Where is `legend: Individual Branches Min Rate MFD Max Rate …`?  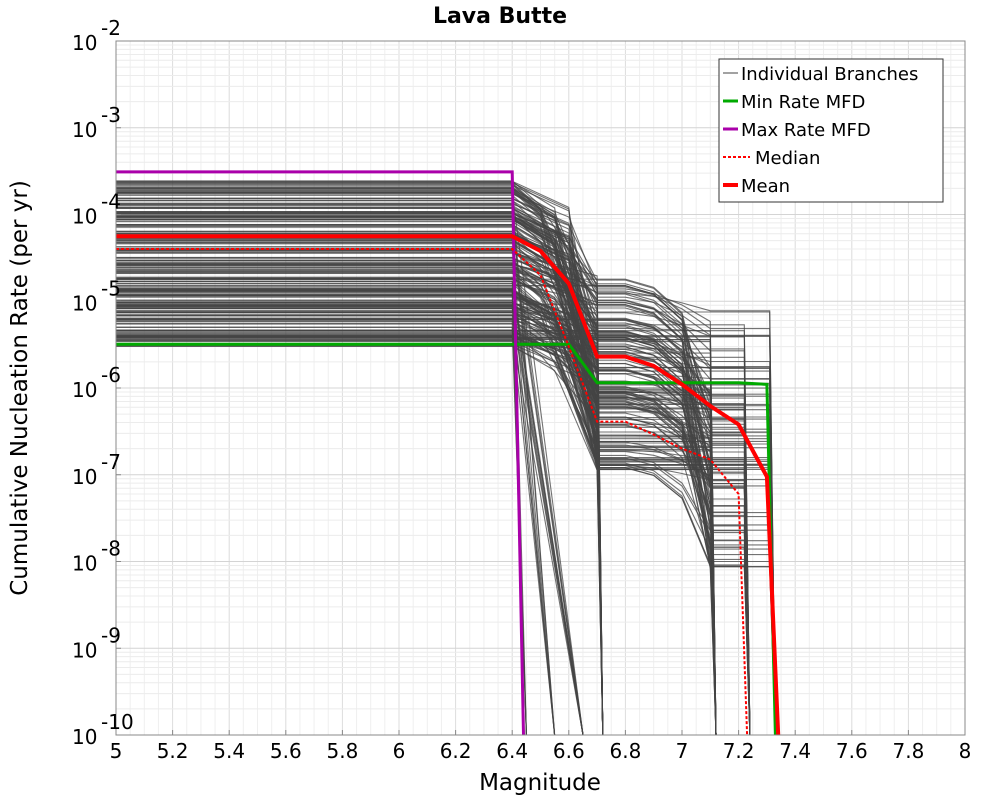 legend: Individual Branches Min Rate MFD Max Rate … is located at coordinates (831, 130).